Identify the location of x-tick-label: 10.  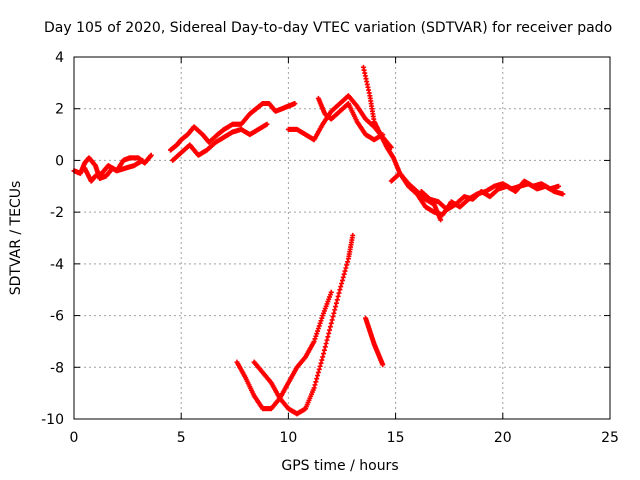
(288, 438).